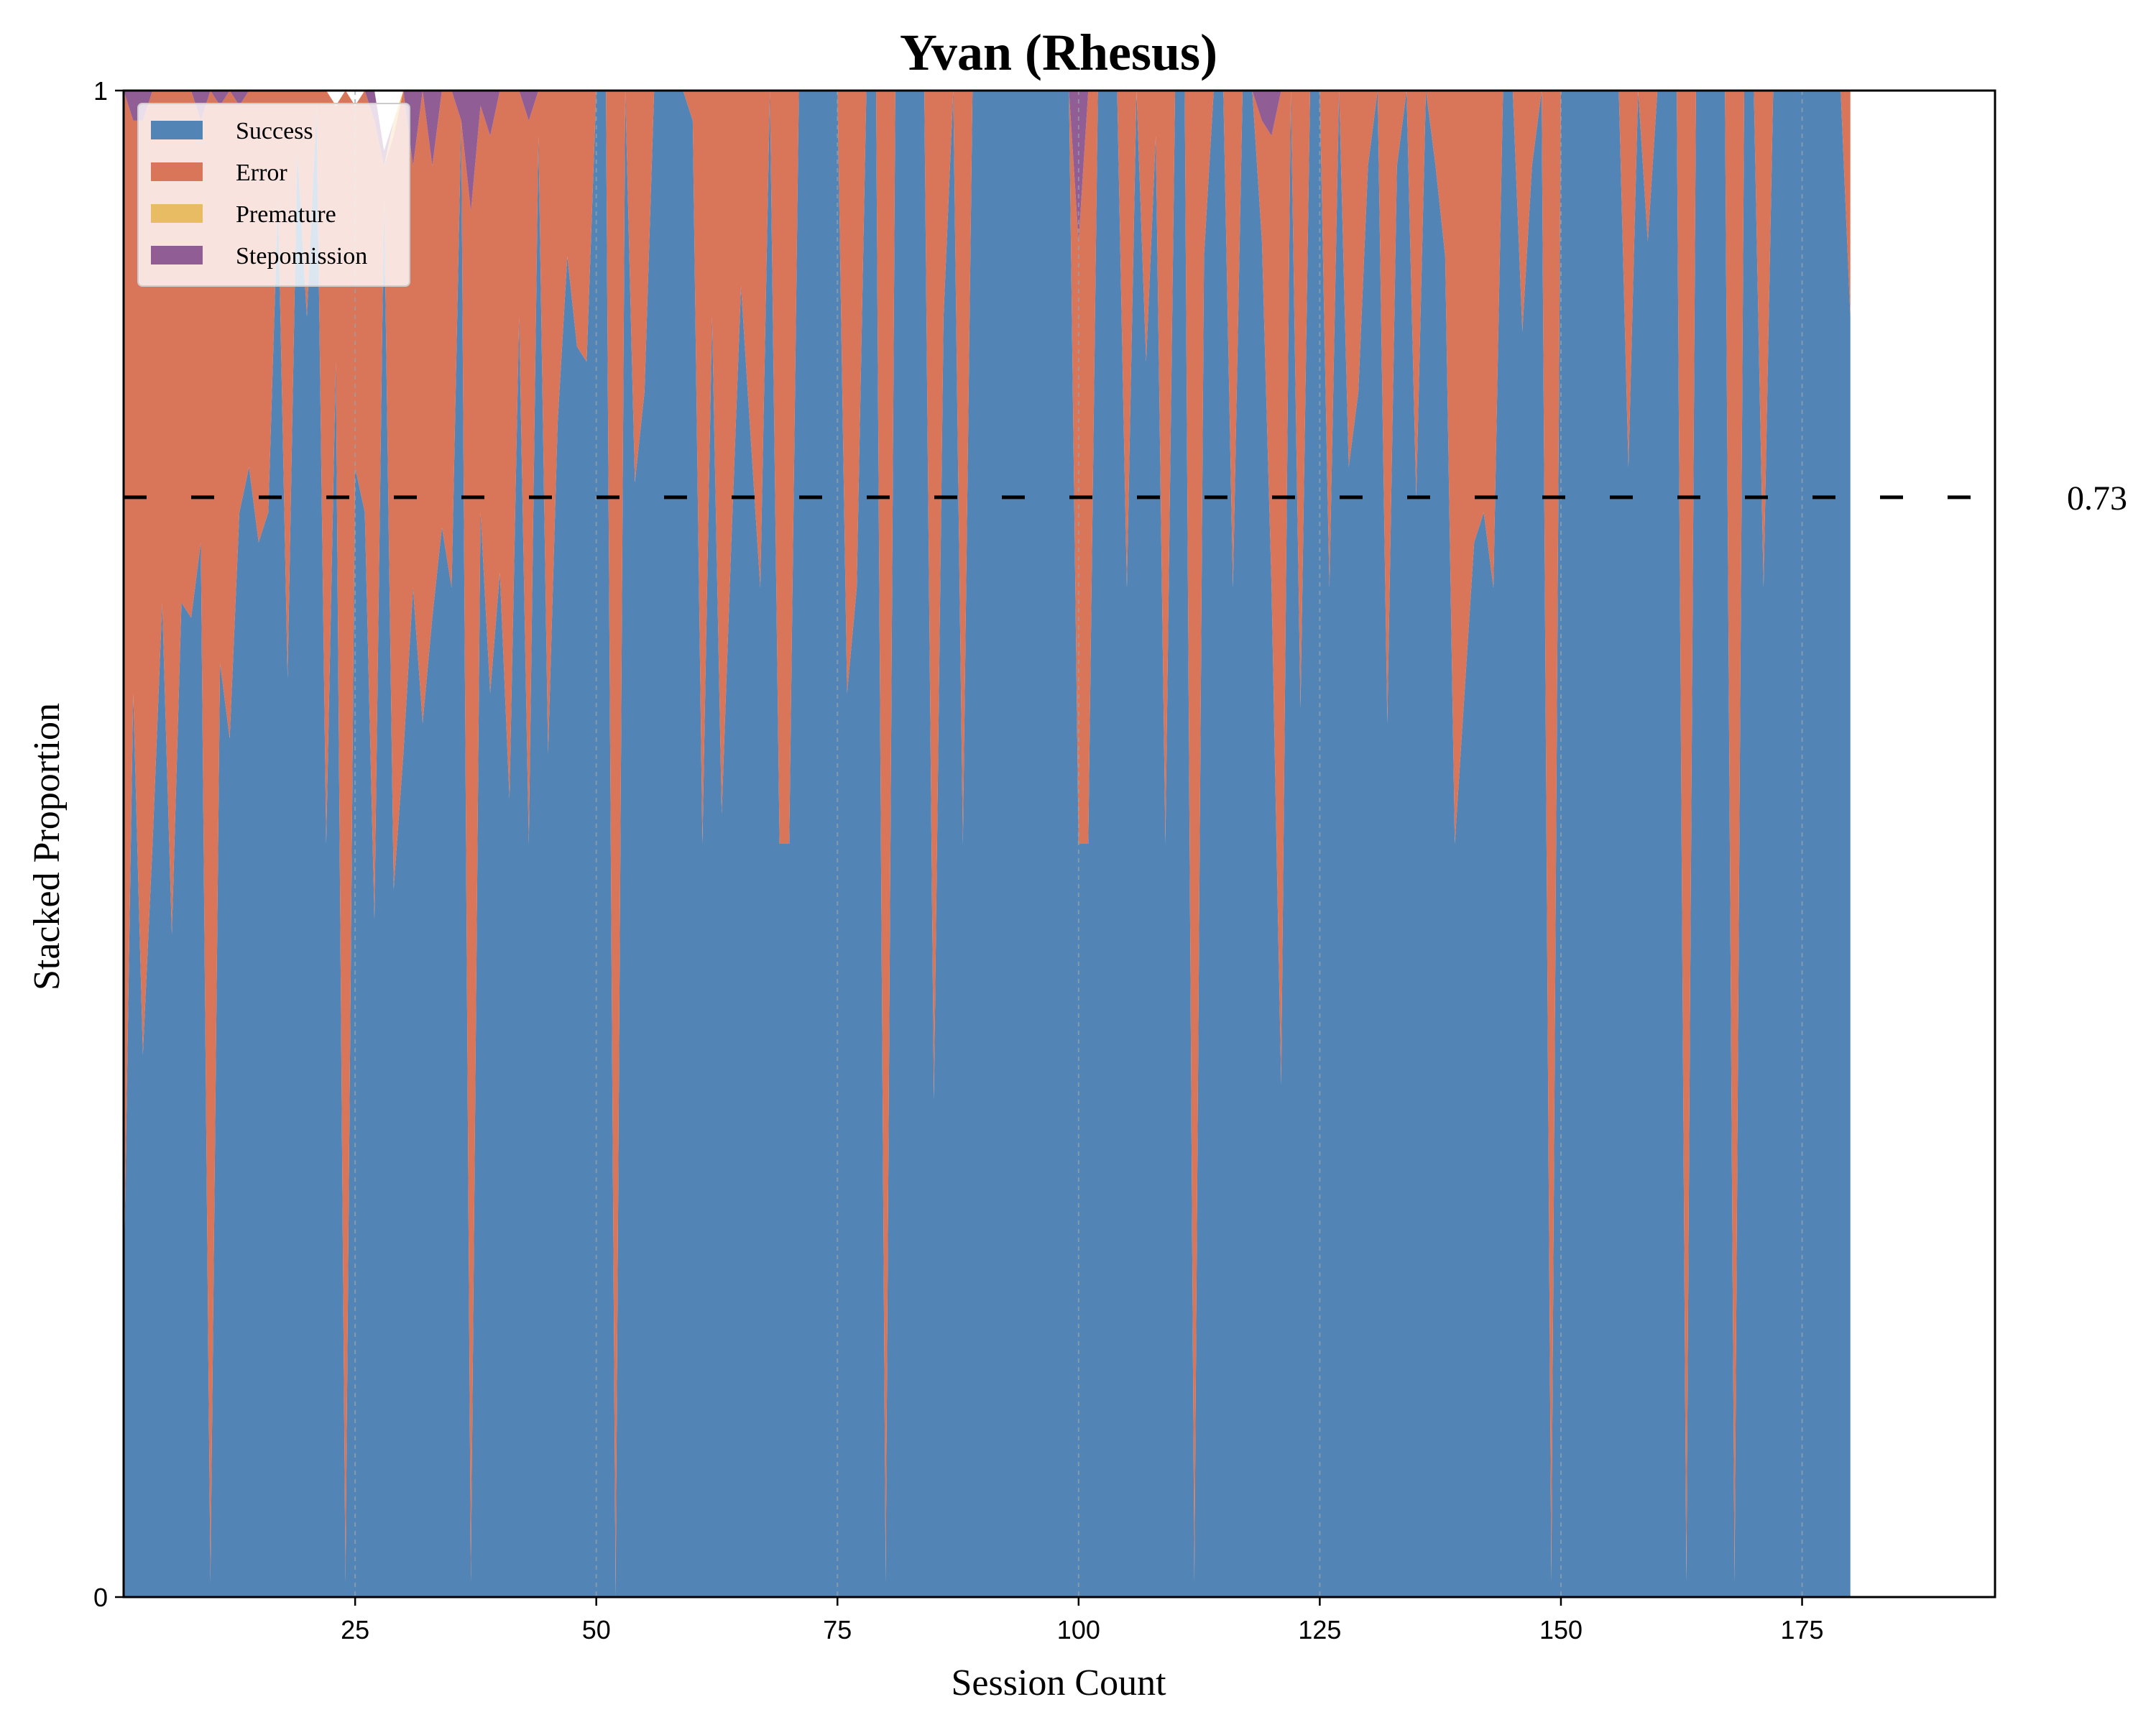  I want to click on area-stepomission, so click(987, 166).